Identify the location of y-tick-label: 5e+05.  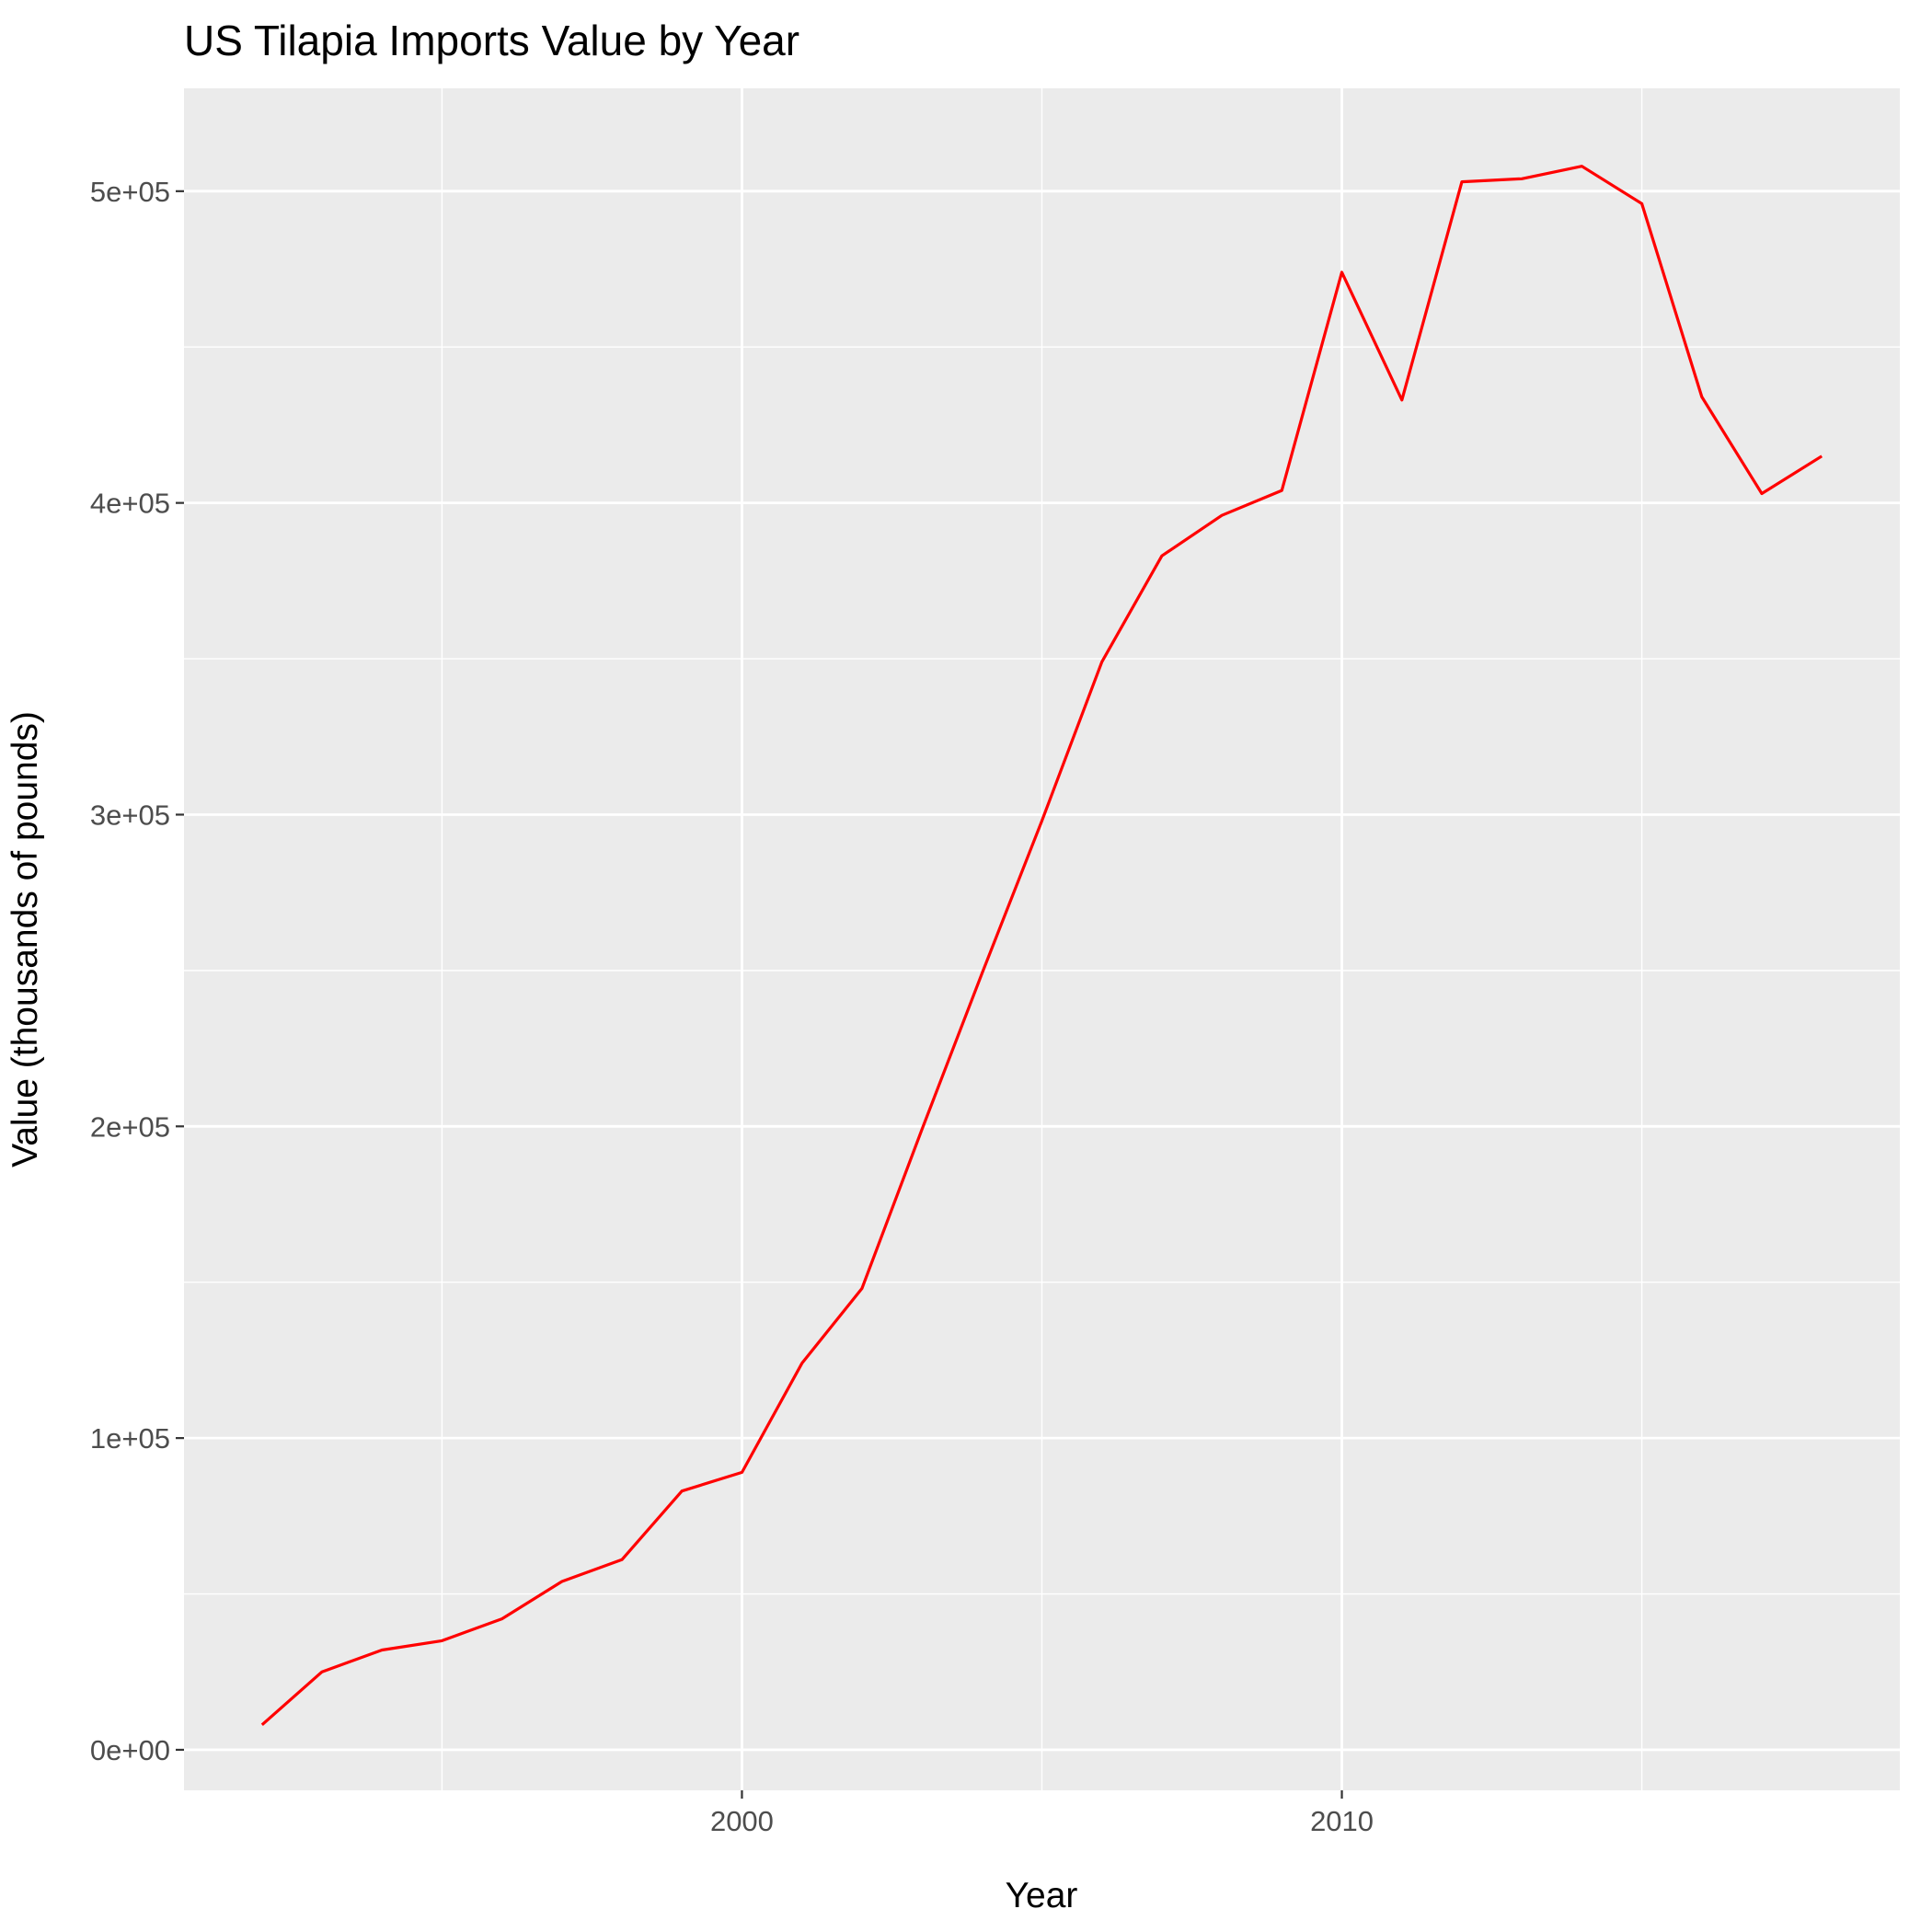
(130, 192).